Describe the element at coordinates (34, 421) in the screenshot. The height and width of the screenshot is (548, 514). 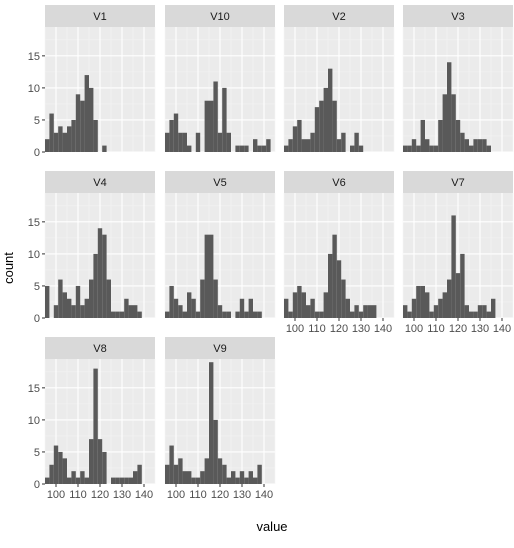
I see `y-tick-label: 10` at that location.